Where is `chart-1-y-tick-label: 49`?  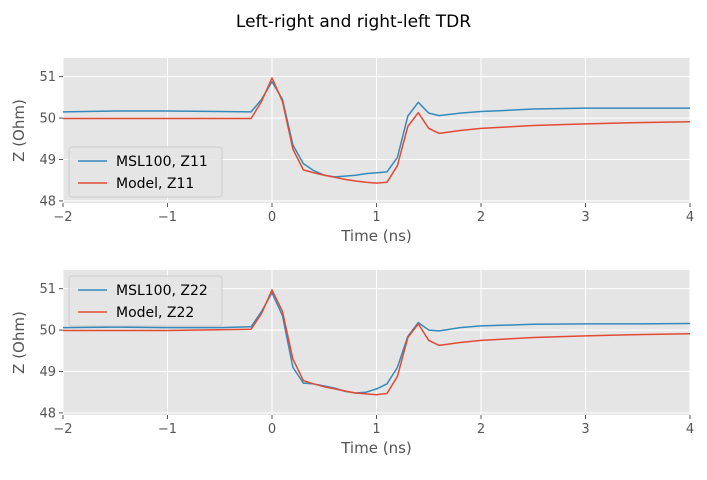
chart-1-y-tick-label: 49 is located at coordinates (47, 372).